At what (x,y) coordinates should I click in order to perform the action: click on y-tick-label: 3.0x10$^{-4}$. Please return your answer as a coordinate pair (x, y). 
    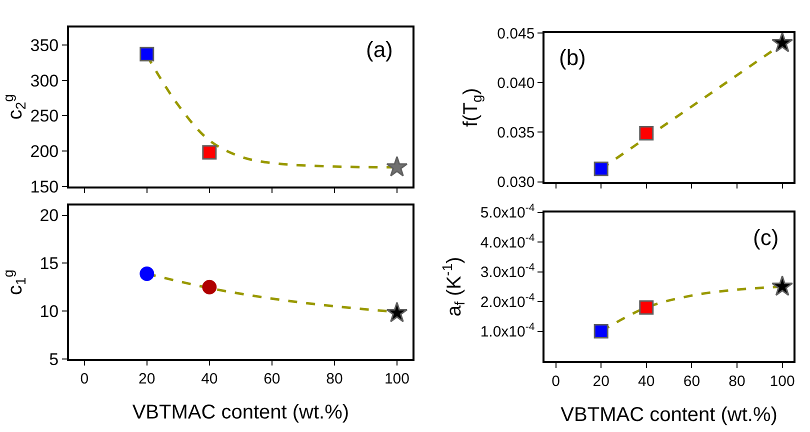
    Looking at the image, I should click on (507, 272).